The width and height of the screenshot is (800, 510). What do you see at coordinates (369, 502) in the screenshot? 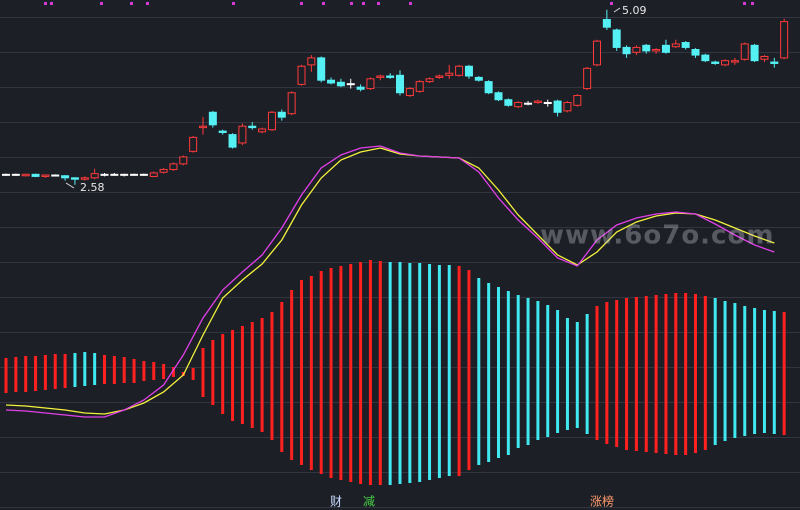
I see `footer-label: 减` at bounding box center [369, 502].